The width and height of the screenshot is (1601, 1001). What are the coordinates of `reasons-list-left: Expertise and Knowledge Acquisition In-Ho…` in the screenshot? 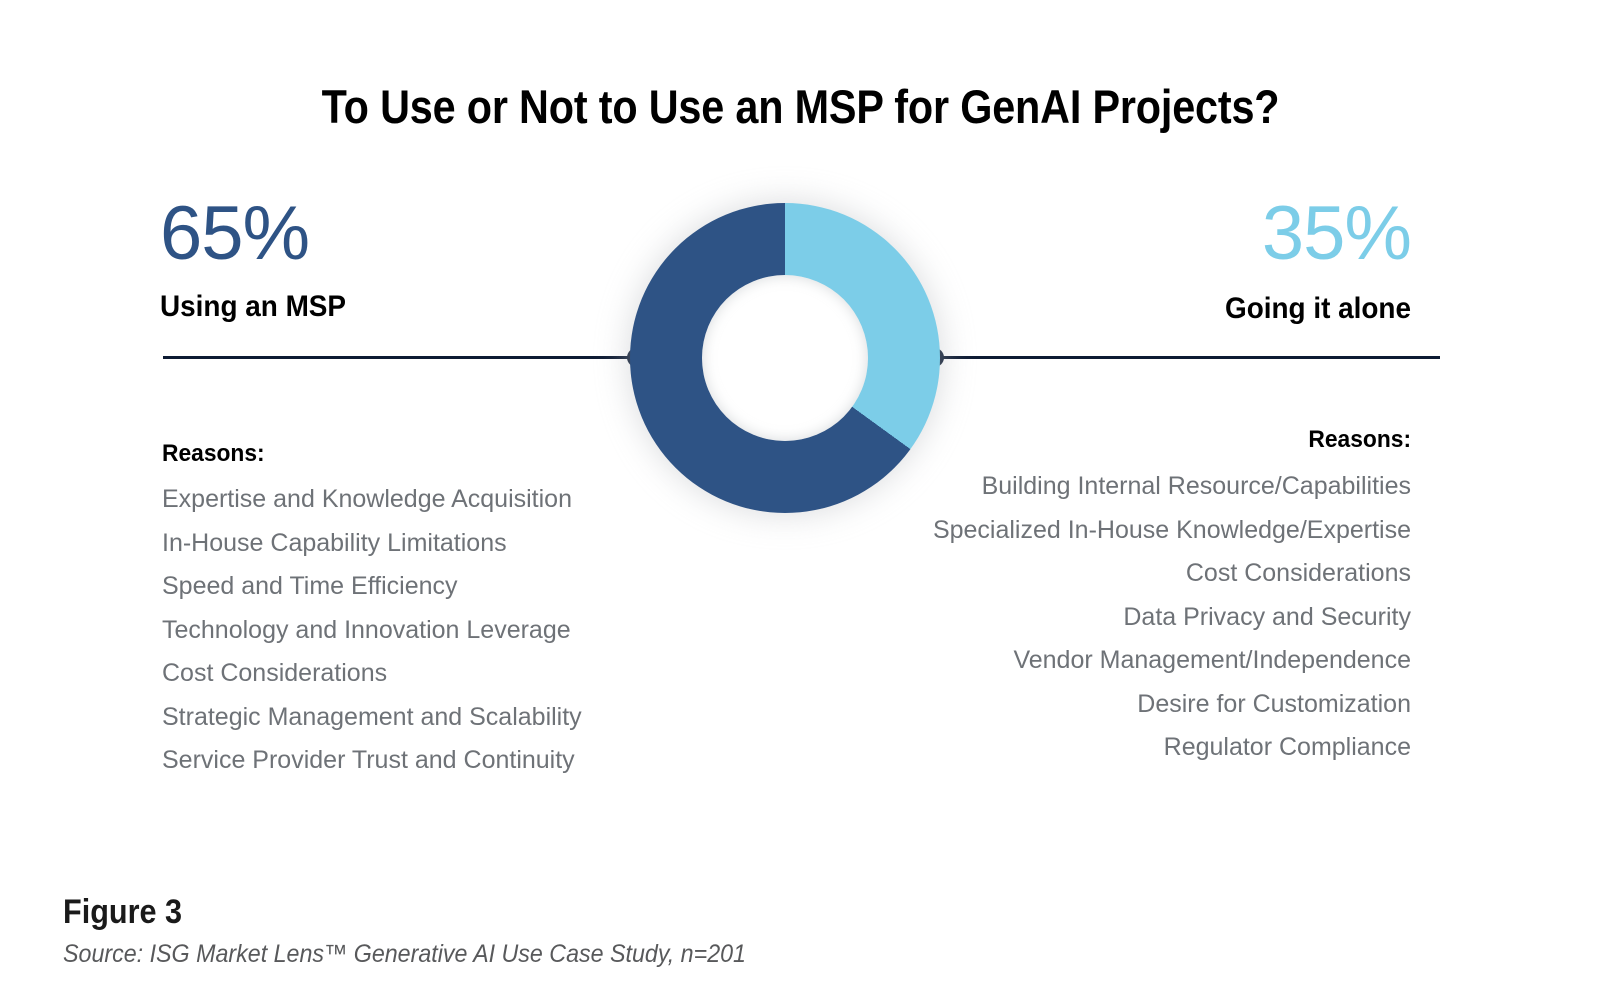 It's located at (372, 630).